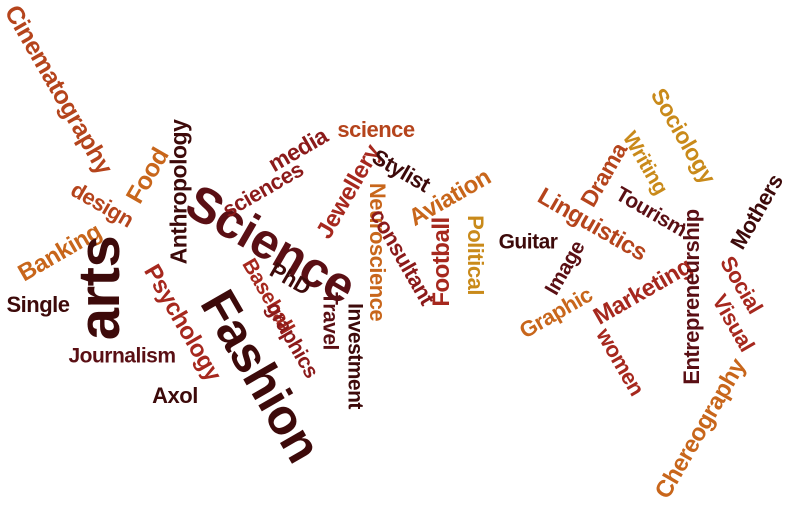 This screenshot has height=506, width=792. I want to click on word-science-small: science, so click(376, 129).